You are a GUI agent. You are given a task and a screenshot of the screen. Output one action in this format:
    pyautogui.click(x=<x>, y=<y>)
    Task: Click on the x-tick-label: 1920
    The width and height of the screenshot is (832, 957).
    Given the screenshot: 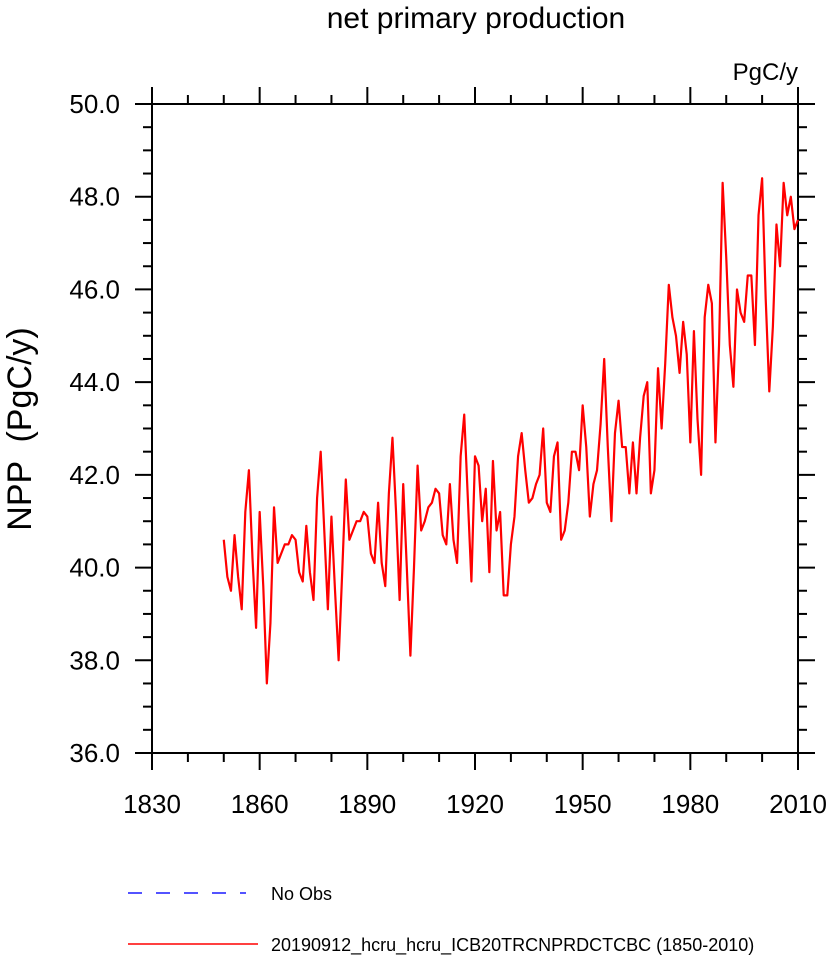 What is the action you would take?
    pyautogui.click(x=475, y=804)
    